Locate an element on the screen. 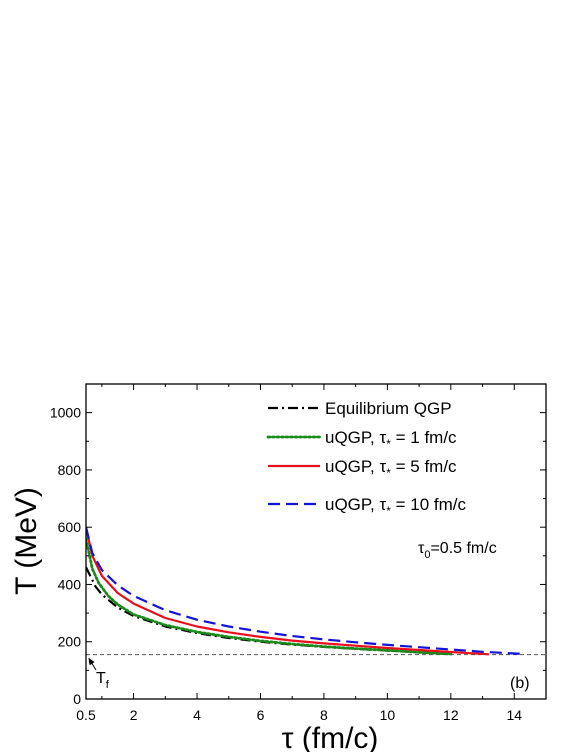  y-tick-label: 600 is located at coordinates (70, 527).